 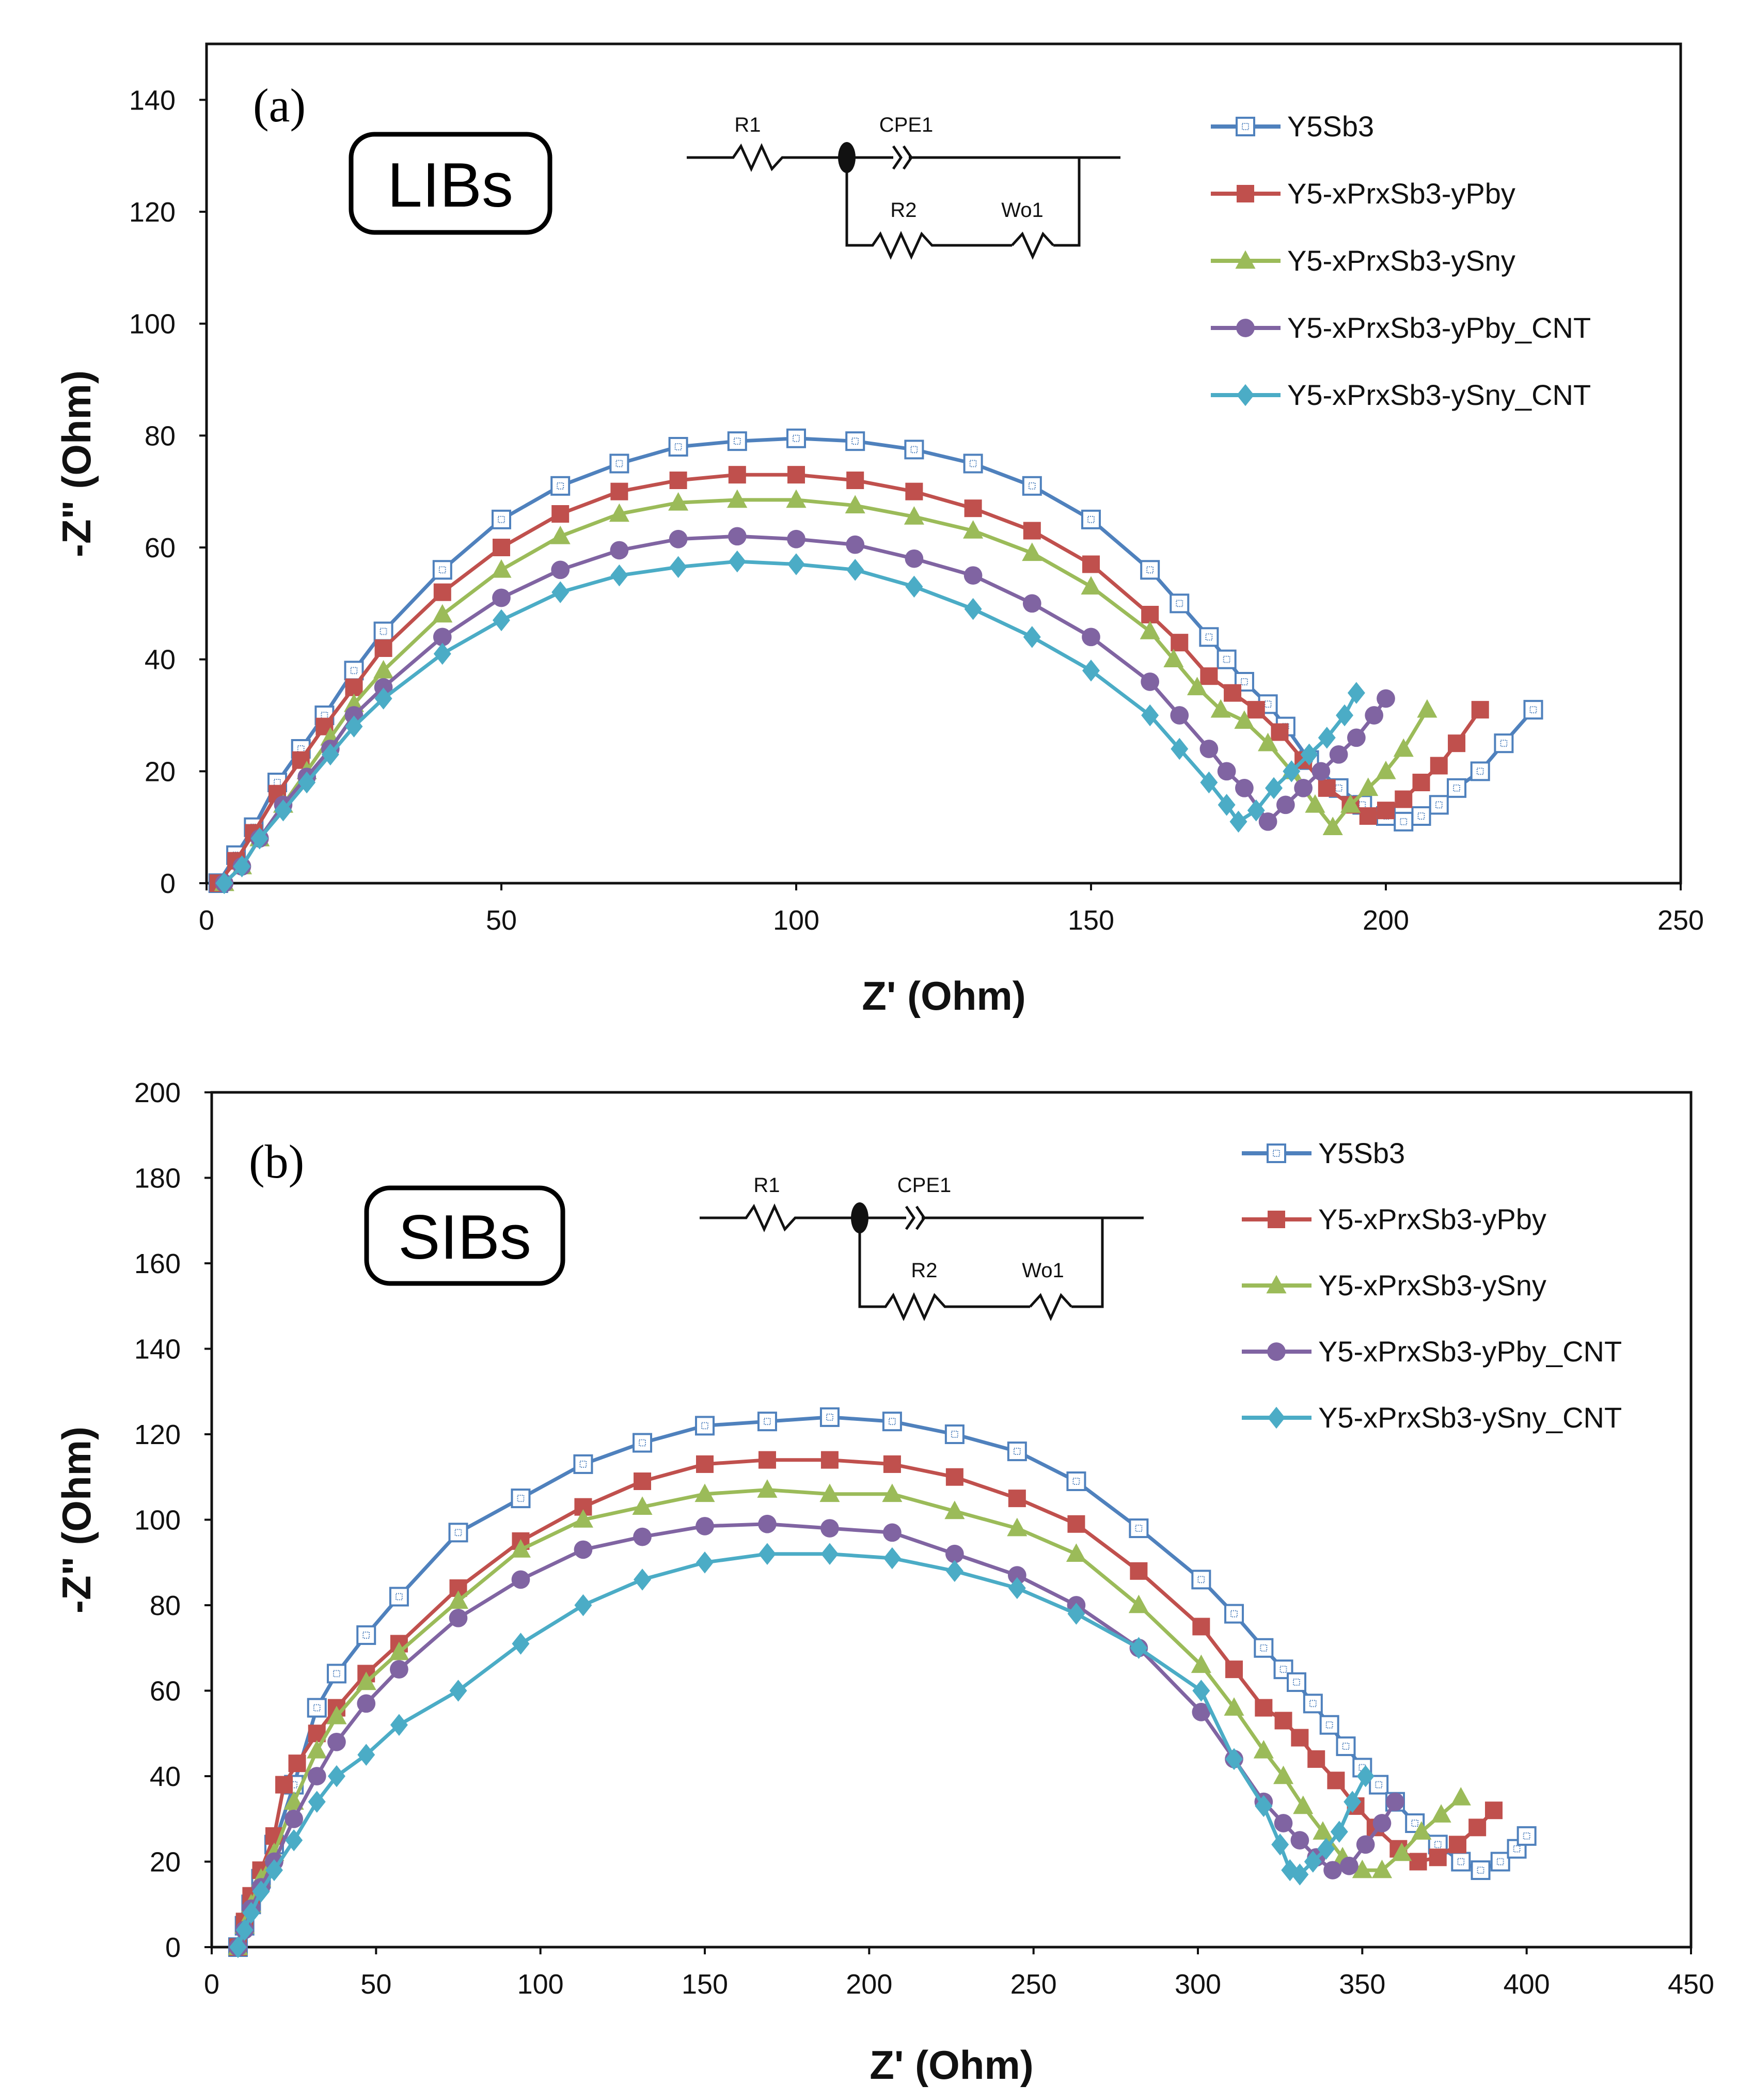 What do you see at coordinates (464, 1237) in the screenshot?
I see `panel-b-badge-text: SIBs` at bounding box center [464, 1237].